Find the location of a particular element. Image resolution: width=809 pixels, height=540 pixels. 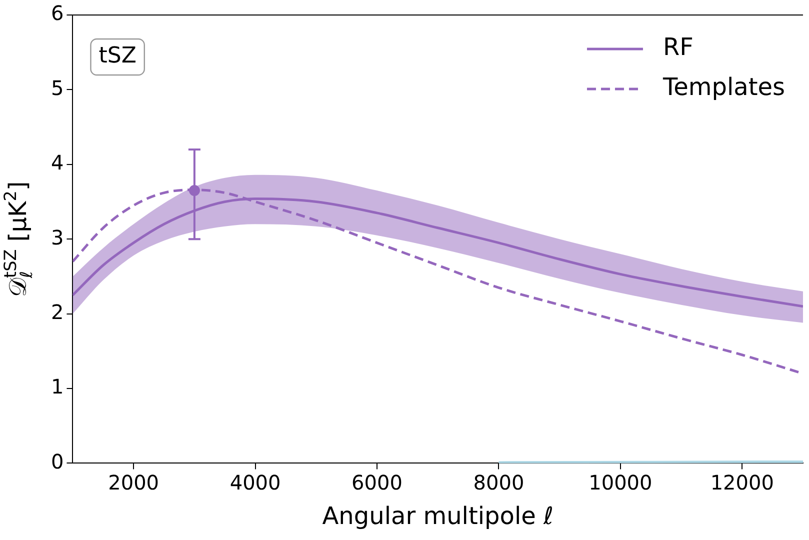

legend-label: RF is located at coordinates (678, 47).